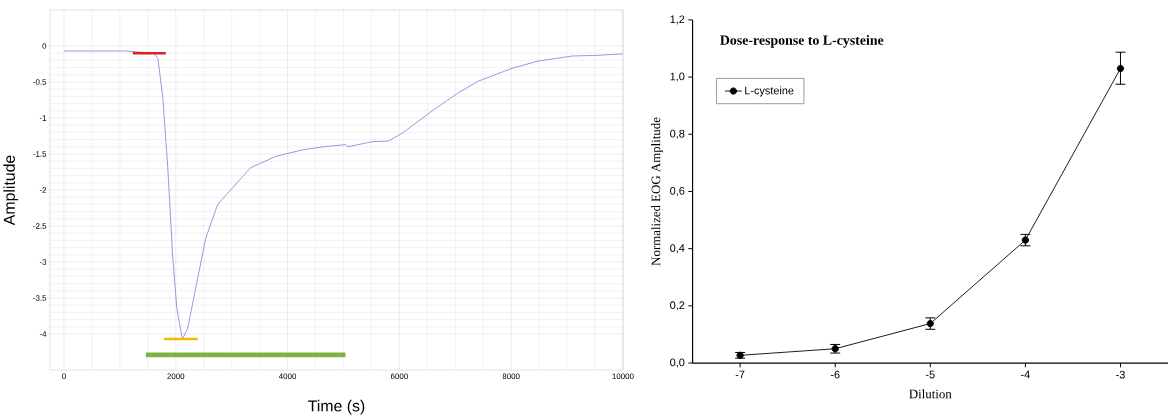 This screenshot has height=418, width=1170. Describe the element at coordinates (11, 190) in the screenshot. I see `y-axis-title: Amplitude` at that location.